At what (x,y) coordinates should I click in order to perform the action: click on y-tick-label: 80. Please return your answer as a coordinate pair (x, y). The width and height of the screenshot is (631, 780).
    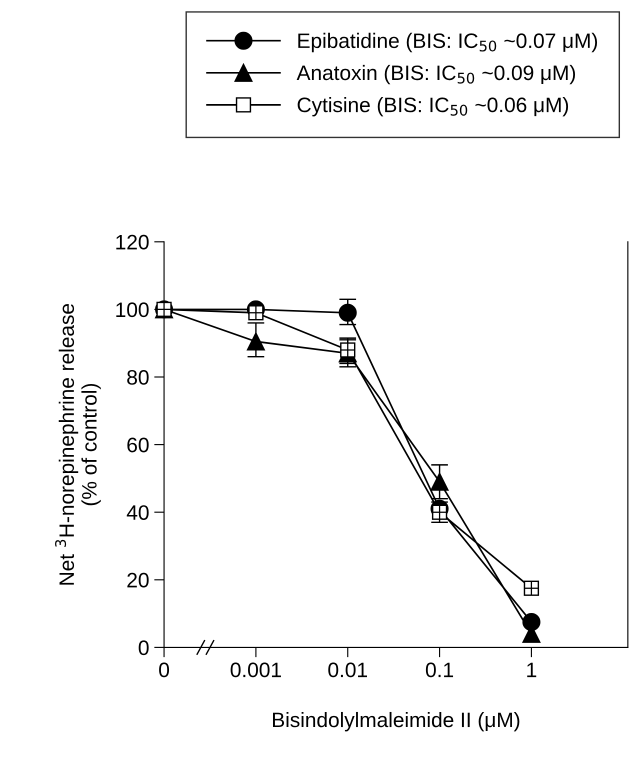
    Looking at the image, I should click on (138, 377).